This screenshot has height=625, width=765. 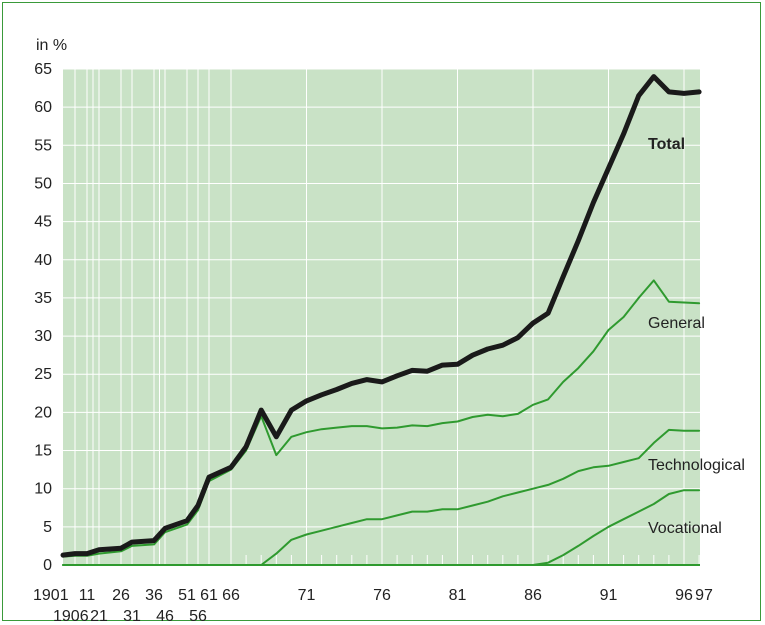 What do you see at coordinates (132, 616) in the screenshot?
I see `x-tick-label: 31` at bounding box center [132, 616].